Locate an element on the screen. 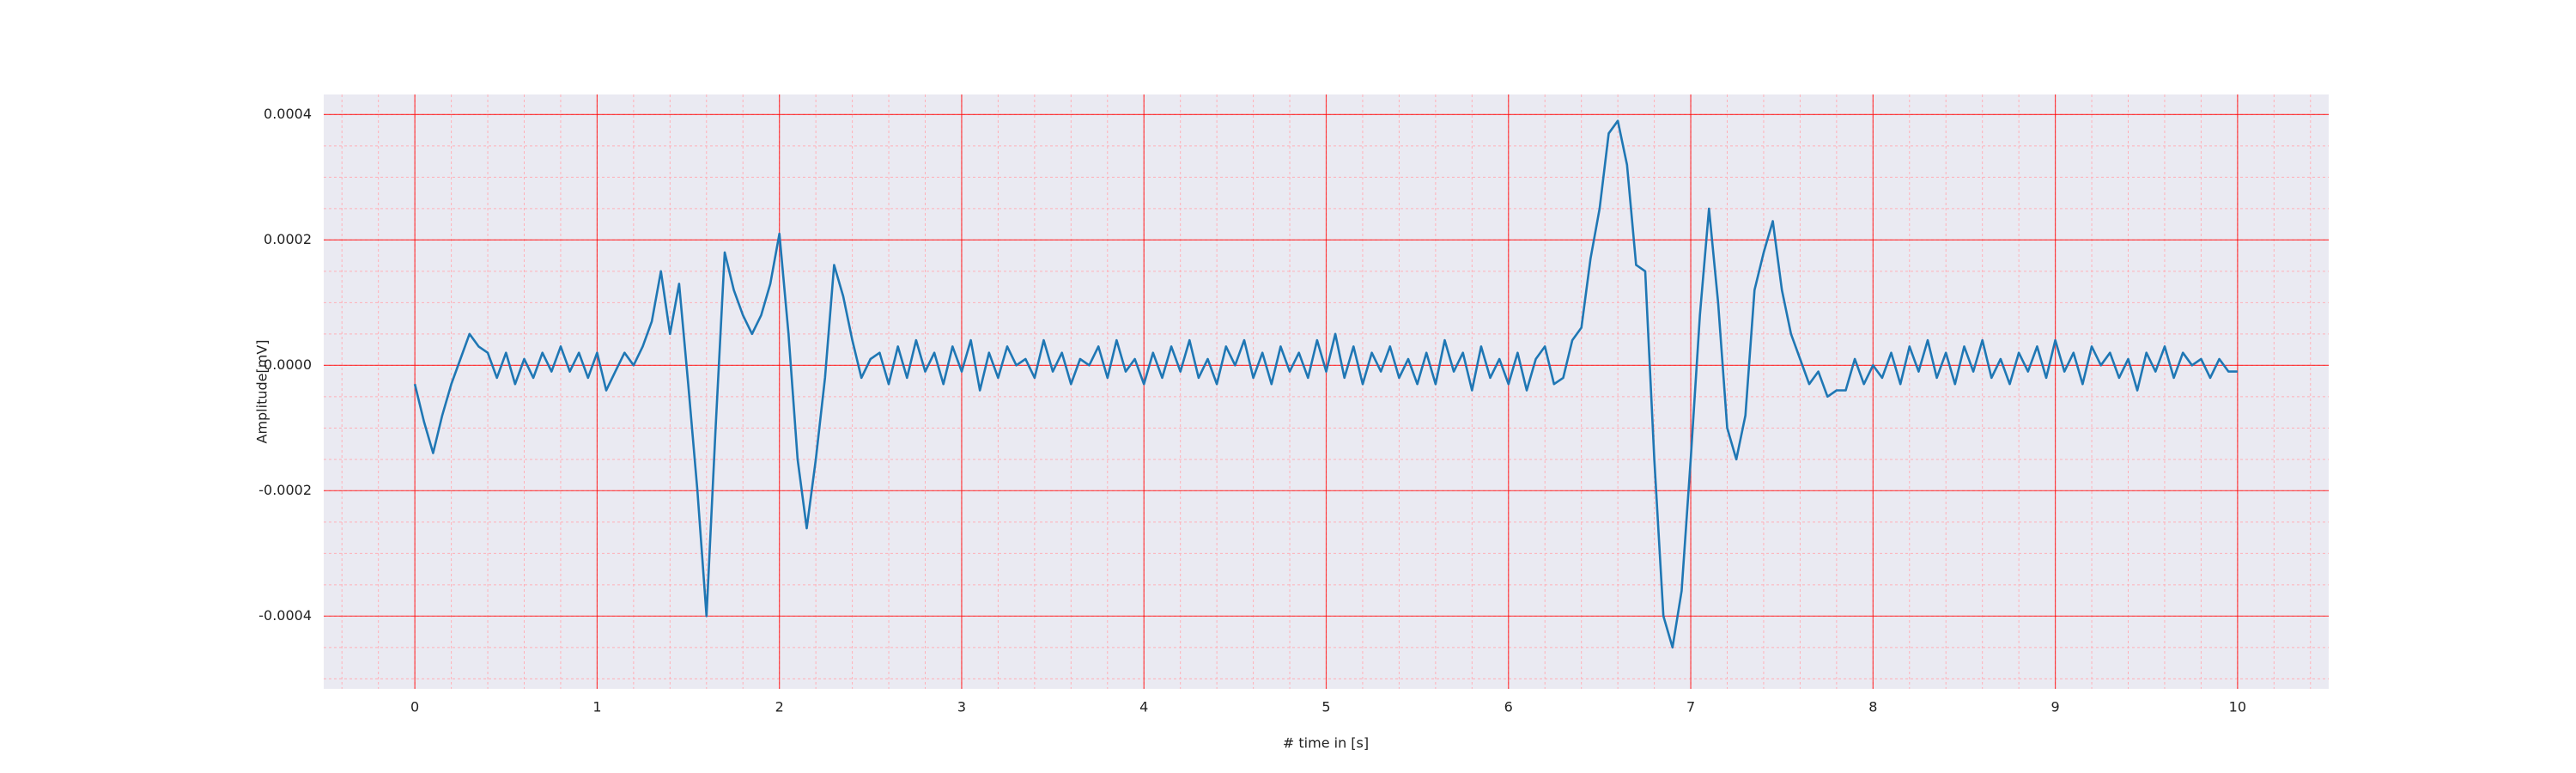 Image resolution: width=2576 pixels, height=773 pixels. x-tick-label: 5 is located at coordinates (1325, 707).